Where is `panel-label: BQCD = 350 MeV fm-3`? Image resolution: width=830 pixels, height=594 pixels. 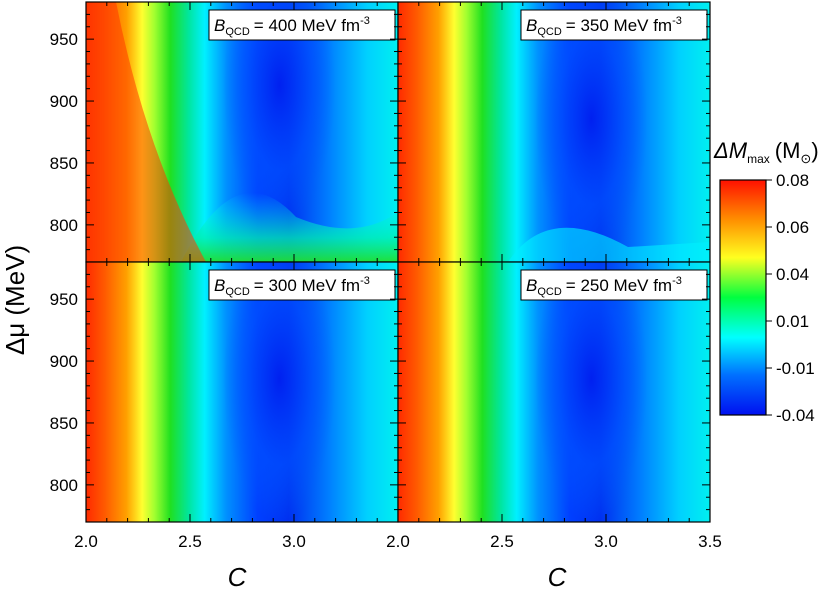 panel-label: BQCD = 350 MeV fm-3 is located at coordinates (604, 26).